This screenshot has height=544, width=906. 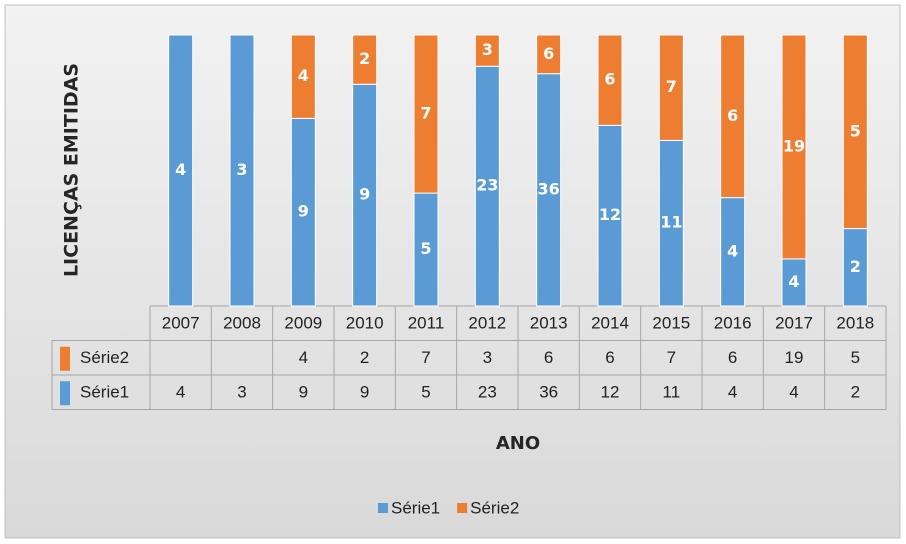 I want to click on table-cell: 23, so click(x=487, y=392).